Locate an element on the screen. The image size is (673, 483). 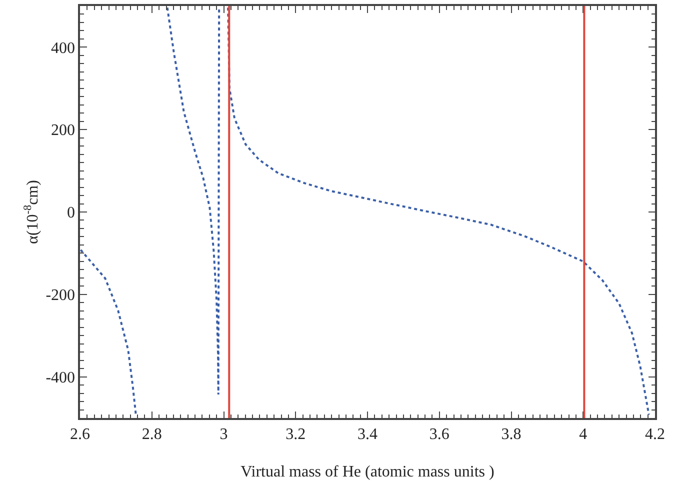
y-tick-label: -200 is located at coordinates (61, 295).